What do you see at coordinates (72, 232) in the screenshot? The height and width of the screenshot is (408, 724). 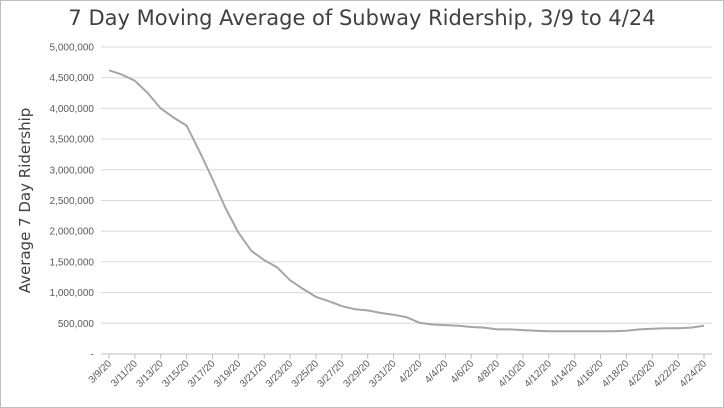 I see `y-tick-label: 2,000,000` at bounding box center [72, 232].